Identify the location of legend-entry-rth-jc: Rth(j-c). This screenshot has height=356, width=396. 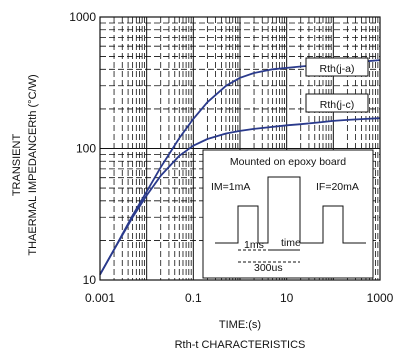
(337, 103).